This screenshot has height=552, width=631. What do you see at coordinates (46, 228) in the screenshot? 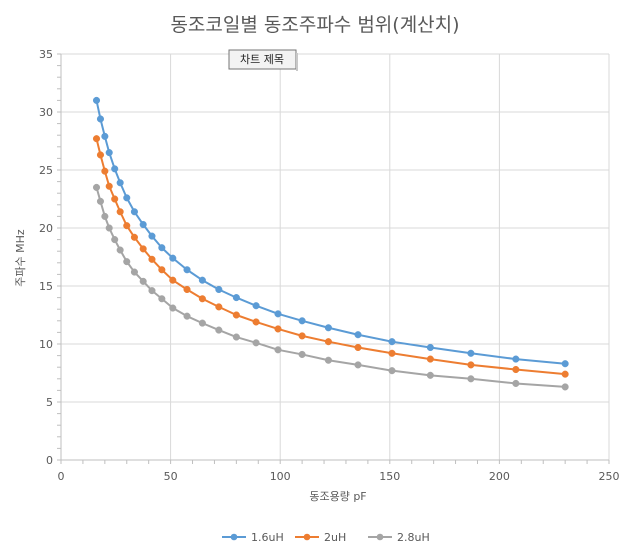
I see `y-tick-label: 20` at bounding box center [46, 228].